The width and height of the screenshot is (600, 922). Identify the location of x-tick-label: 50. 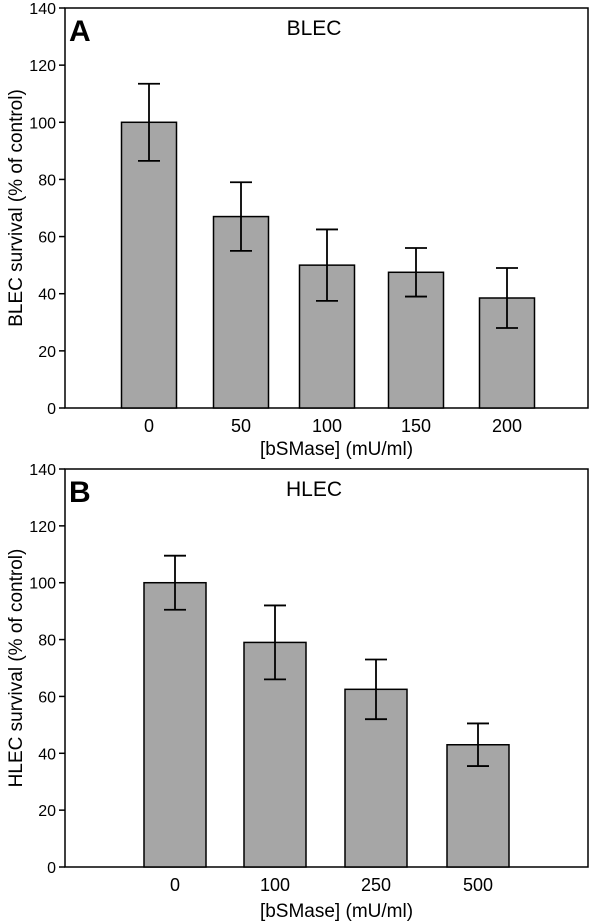
(241, 426).